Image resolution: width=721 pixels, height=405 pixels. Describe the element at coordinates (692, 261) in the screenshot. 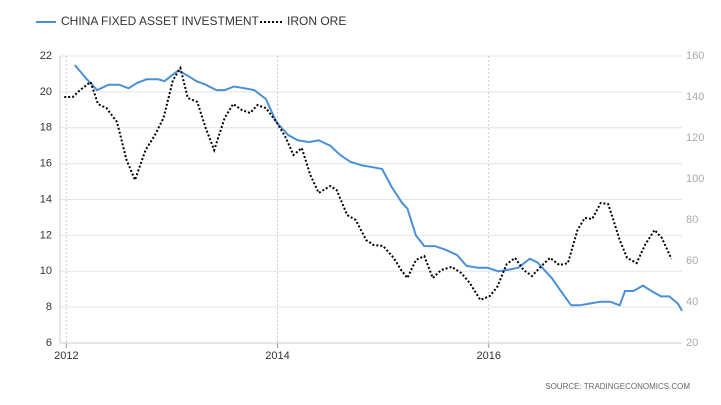

I see `y2-tick-label: 60` at that location.